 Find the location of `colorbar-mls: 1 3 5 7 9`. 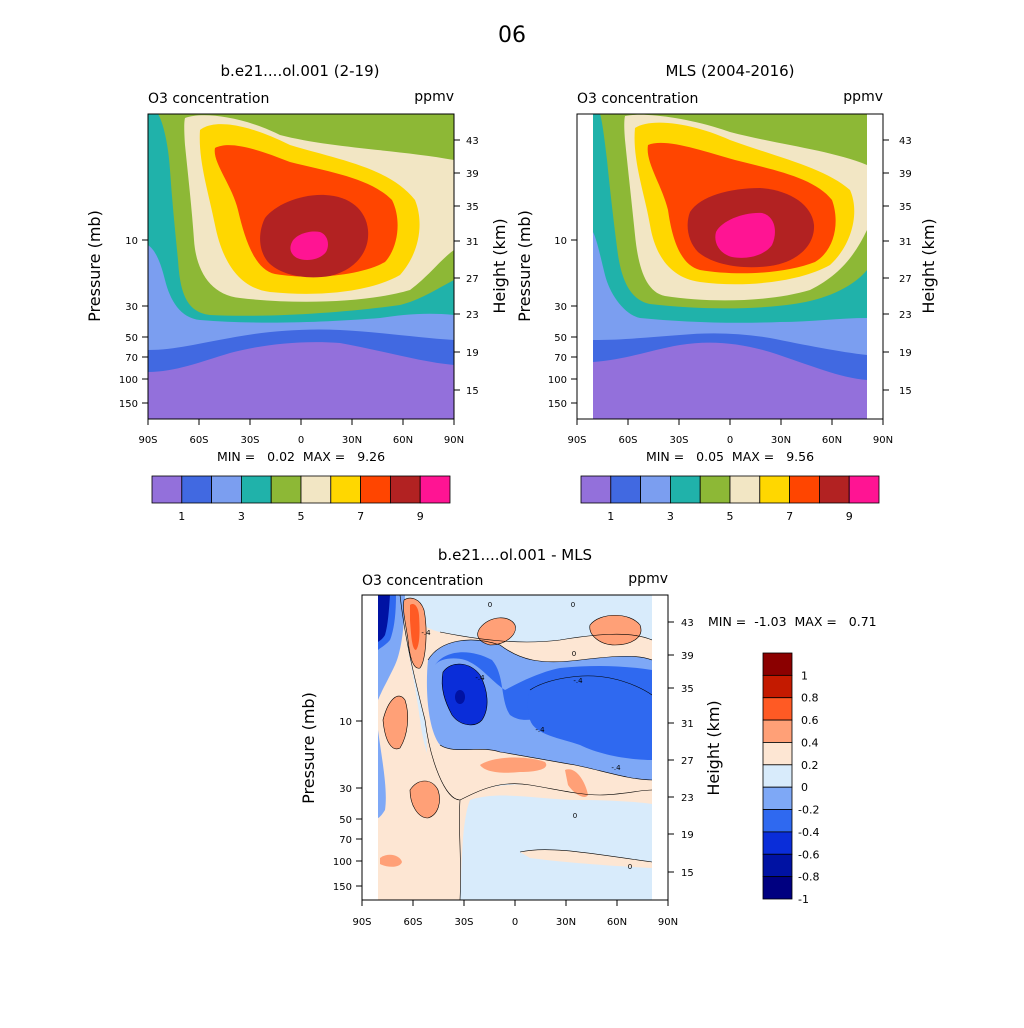

colorbar-mls: 1 3 5 7 9 is located at coordinates (730, 499).